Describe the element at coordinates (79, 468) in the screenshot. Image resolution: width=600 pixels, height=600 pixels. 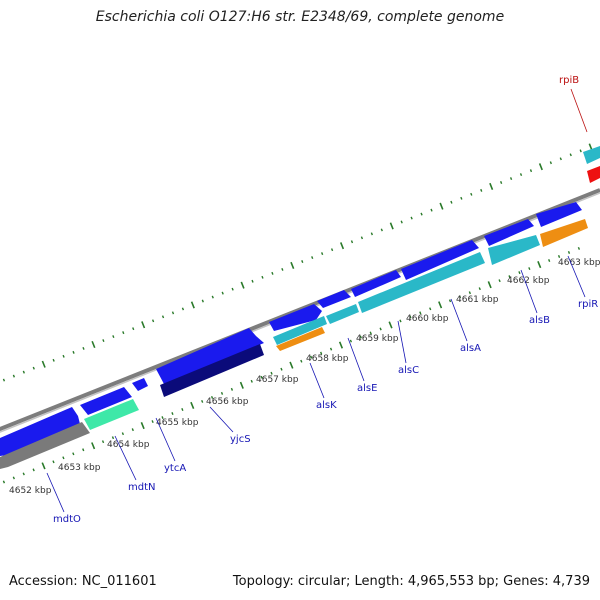
I see `kbp-label: 4653 kbp` at that location.